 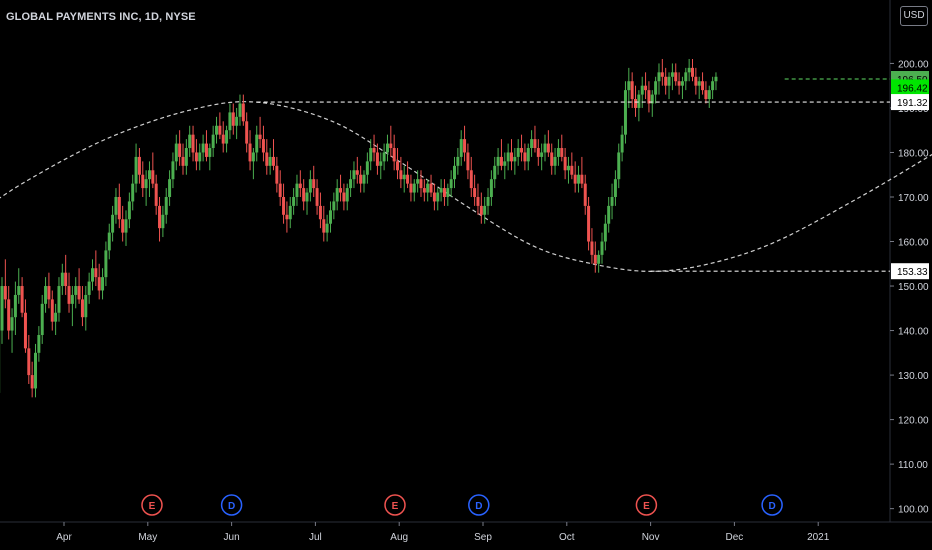 I want to click on currency-button: USD, so click(x=914, y=16).